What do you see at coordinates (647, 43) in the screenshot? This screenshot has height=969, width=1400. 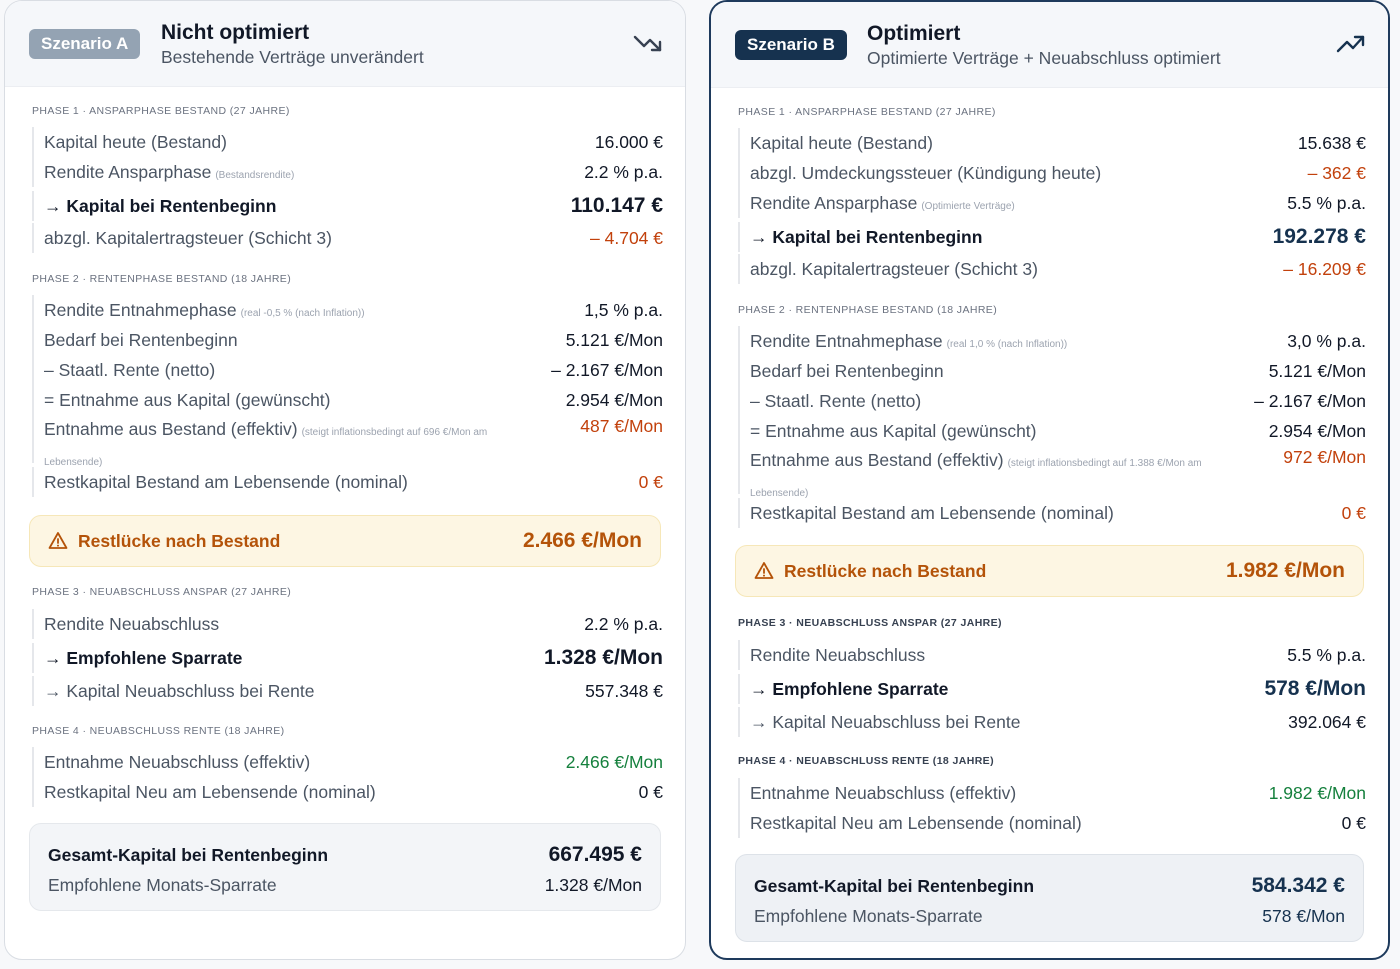 I see `trending-down-icon` at bounding box center [647, 43].